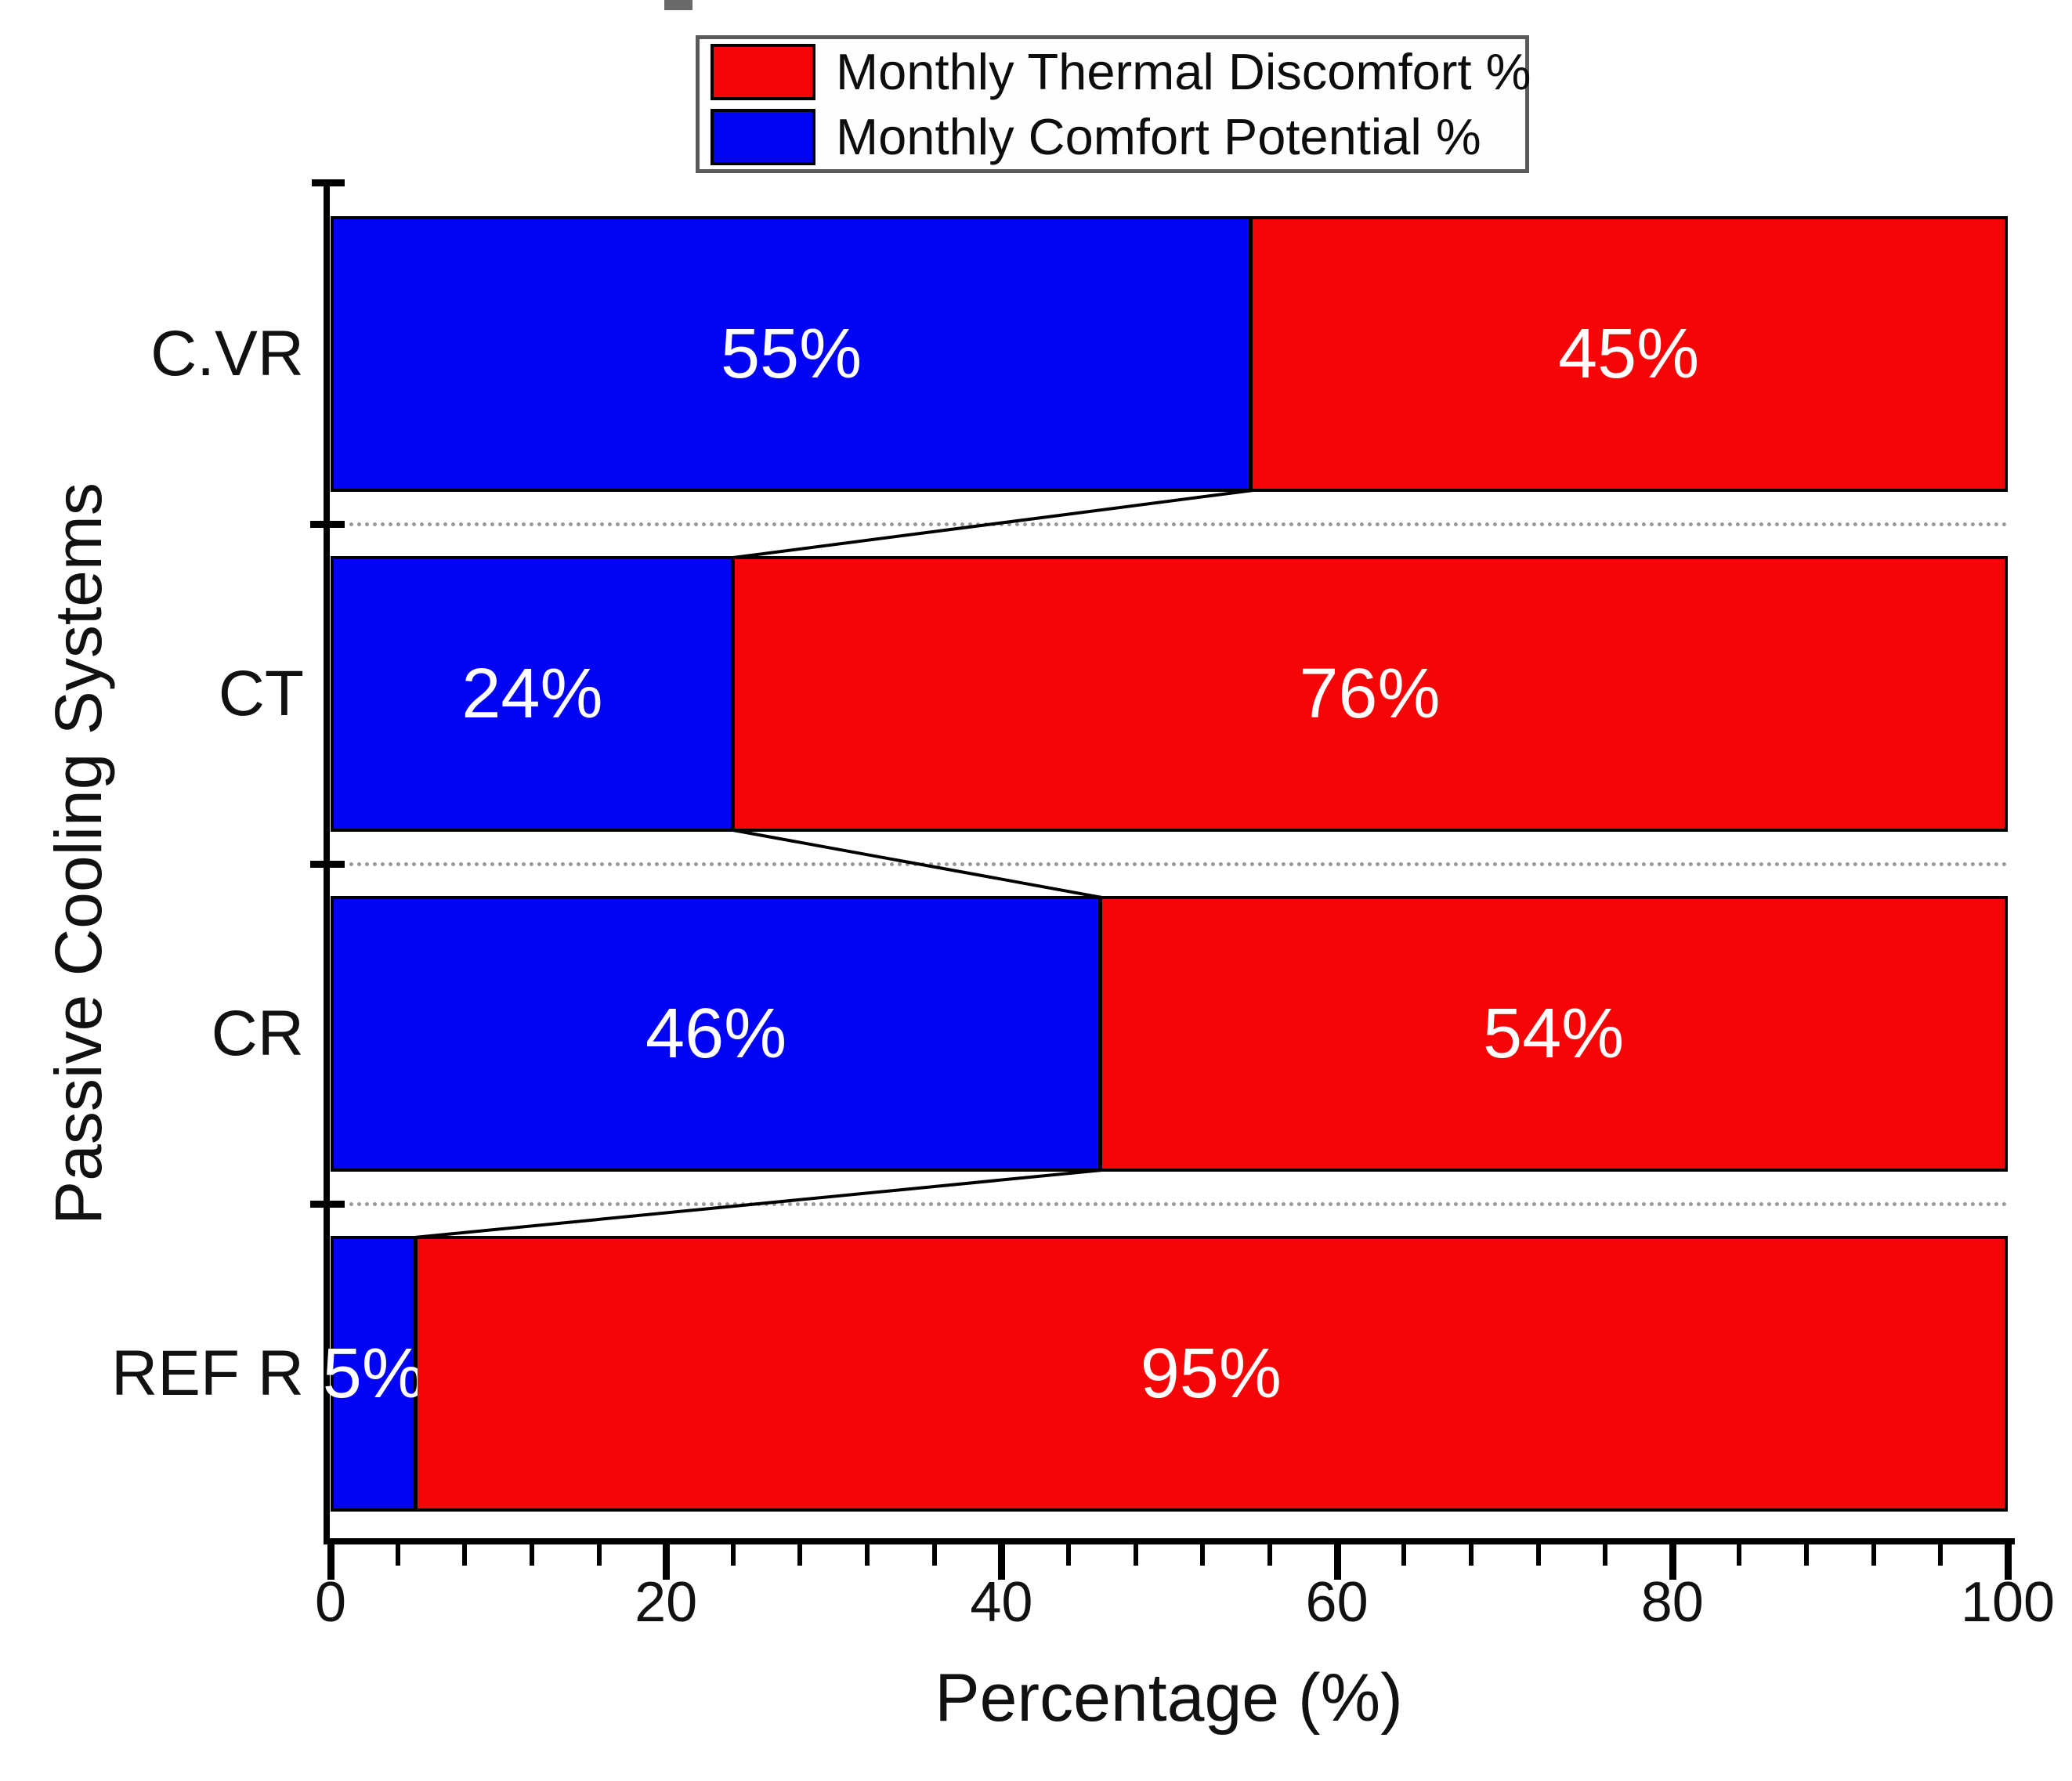  I want to click on segment-value-label: 95%, so click(1211, 1374).